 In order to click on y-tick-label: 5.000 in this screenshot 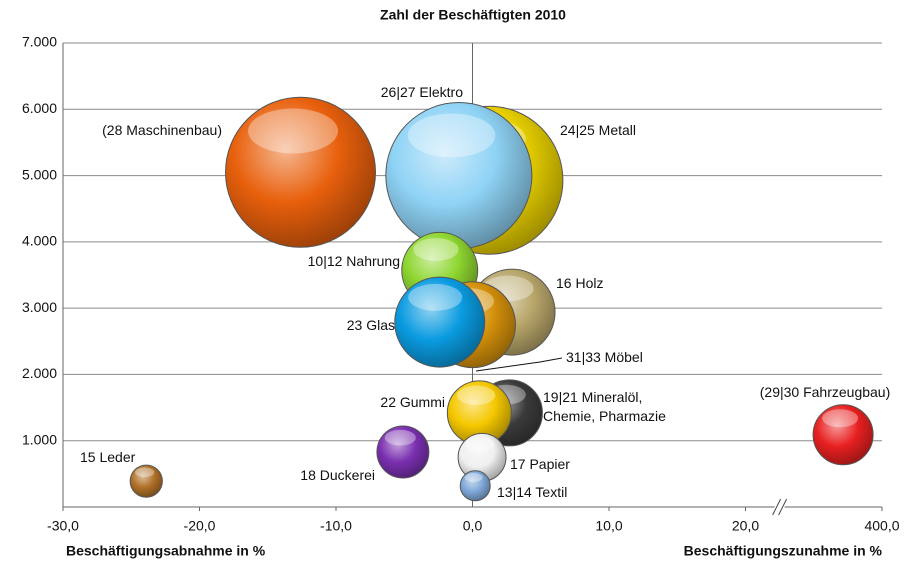, I will do `click(39, 174)`.